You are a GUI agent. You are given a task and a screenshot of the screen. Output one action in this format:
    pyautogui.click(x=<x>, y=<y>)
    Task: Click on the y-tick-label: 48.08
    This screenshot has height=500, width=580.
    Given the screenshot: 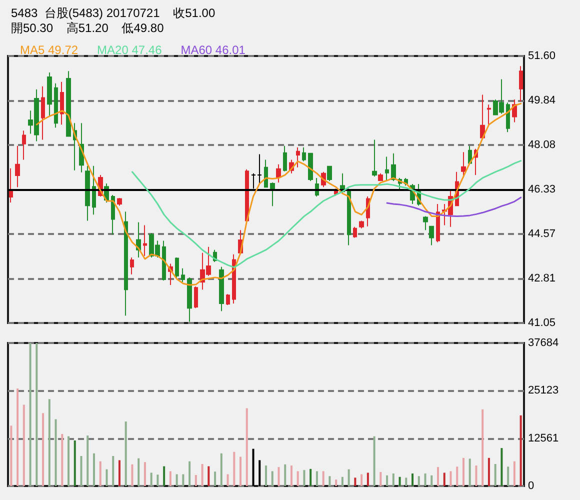 What is the action you would take?
    pyautogui.click(x=542, y=145)
    